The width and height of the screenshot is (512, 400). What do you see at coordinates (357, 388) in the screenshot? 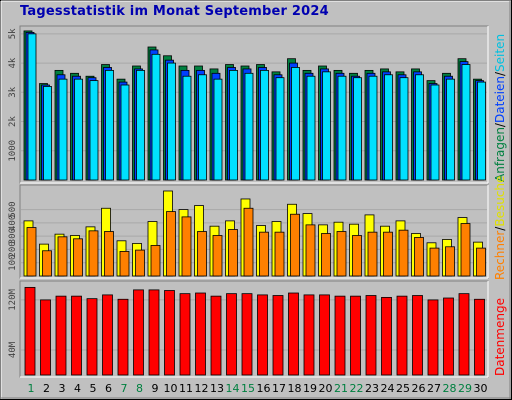
I see `x-tick-label: 22` at bounding box center [357, 388].